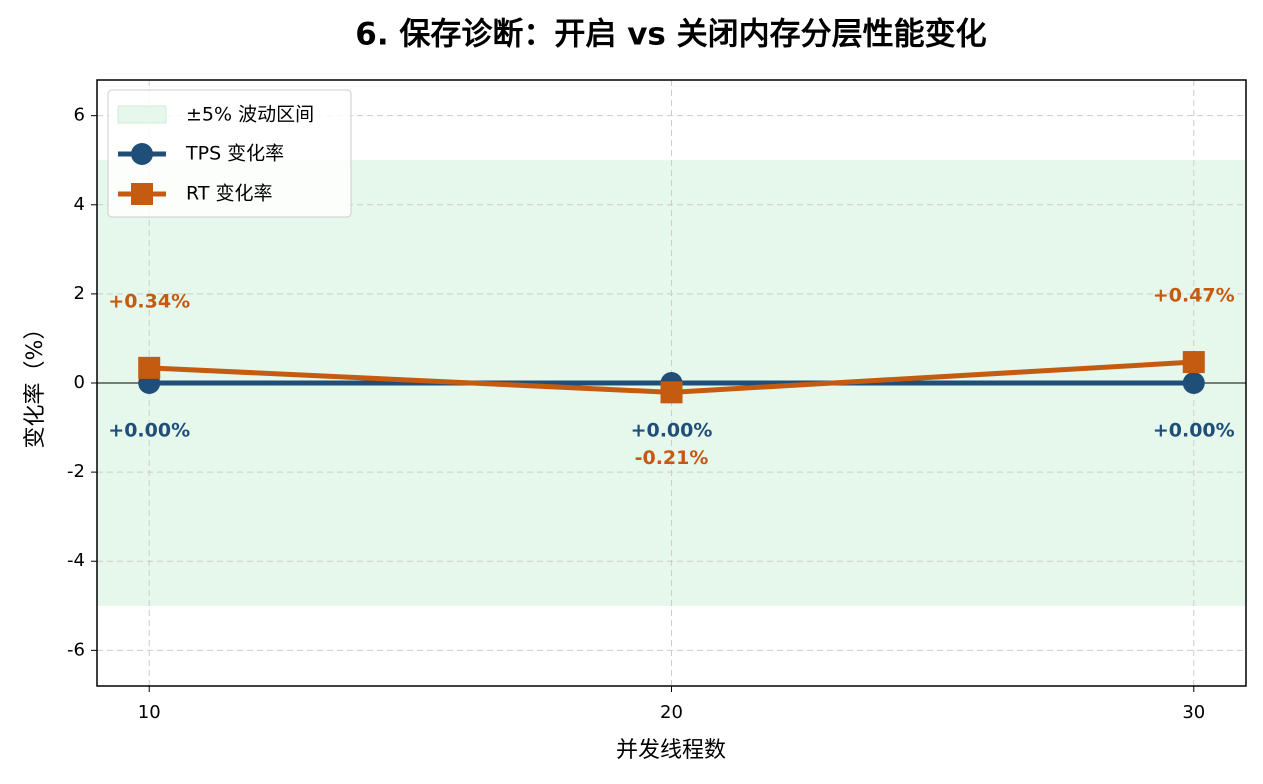 The height and width of the screenshot is (784, 1263). I want to click on legend: ±5% 波动区间 TPS 变化率 RT 变化率, so click(229, 153).